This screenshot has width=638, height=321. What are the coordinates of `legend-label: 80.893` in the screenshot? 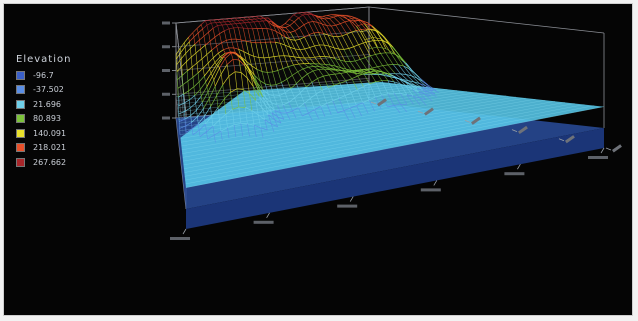 It's located at (47, 119).